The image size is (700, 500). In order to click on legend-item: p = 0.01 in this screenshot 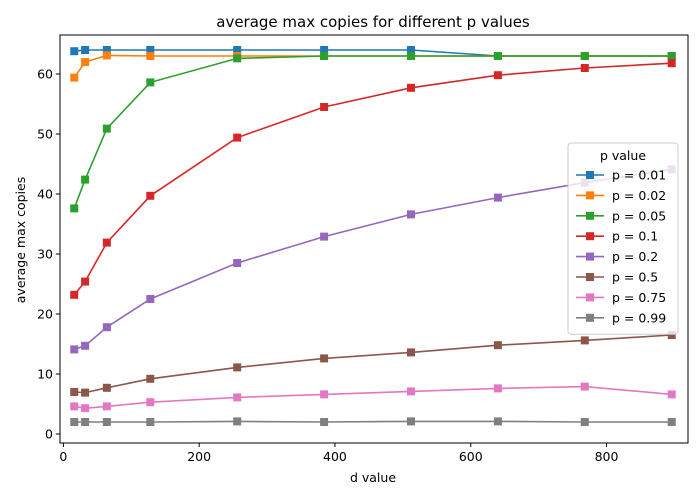, I will do `click(621, 175)`.